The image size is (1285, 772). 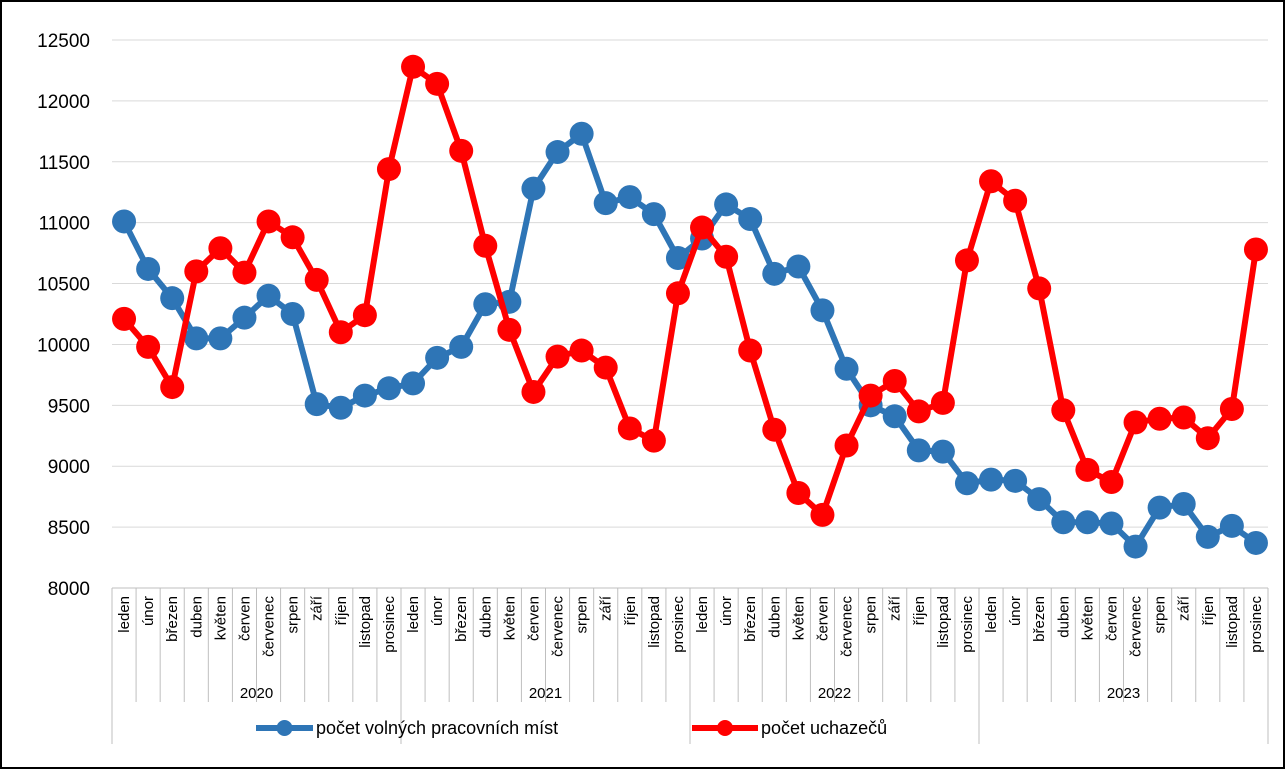 What do you see at coordinates (834, 693) in the screenshot?
I see `year-label: 2022` at bounding box center [834, 693].